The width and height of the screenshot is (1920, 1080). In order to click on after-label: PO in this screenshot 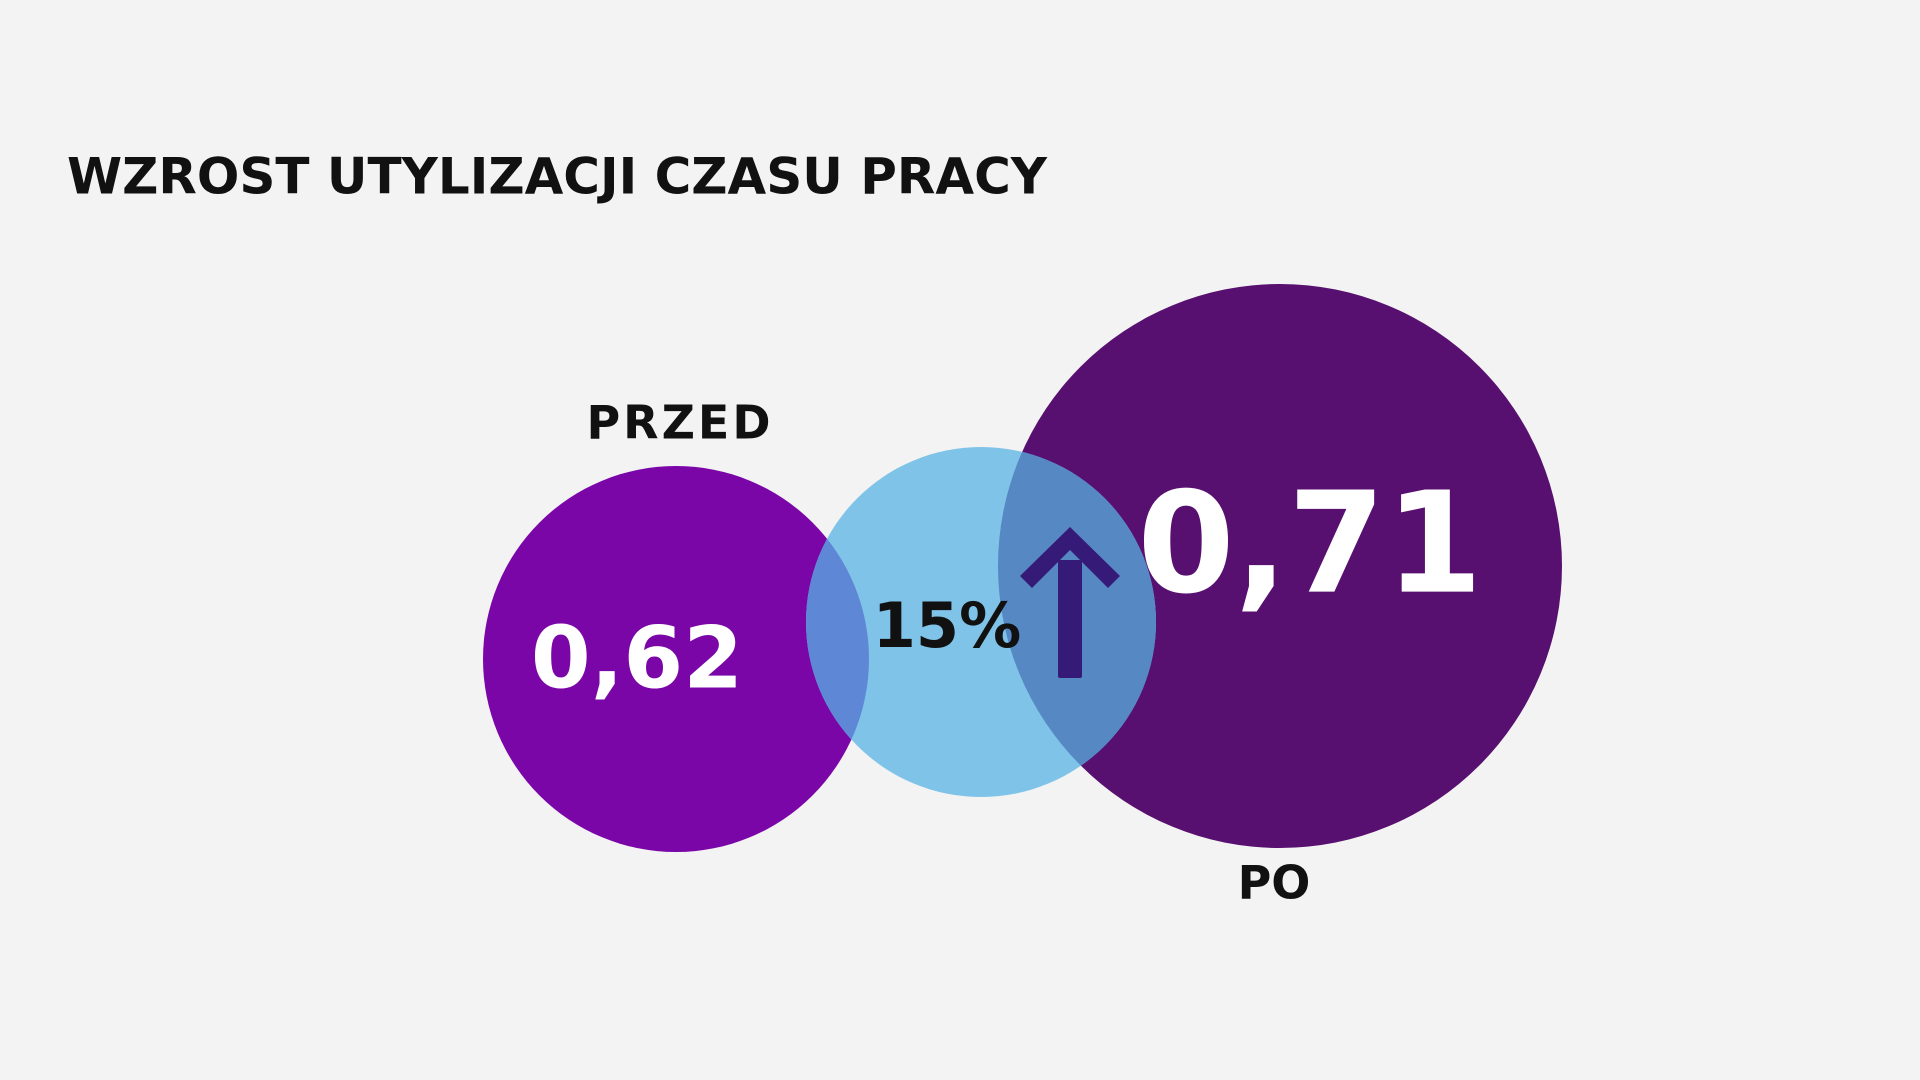, I will do `click(1274, 883)`.